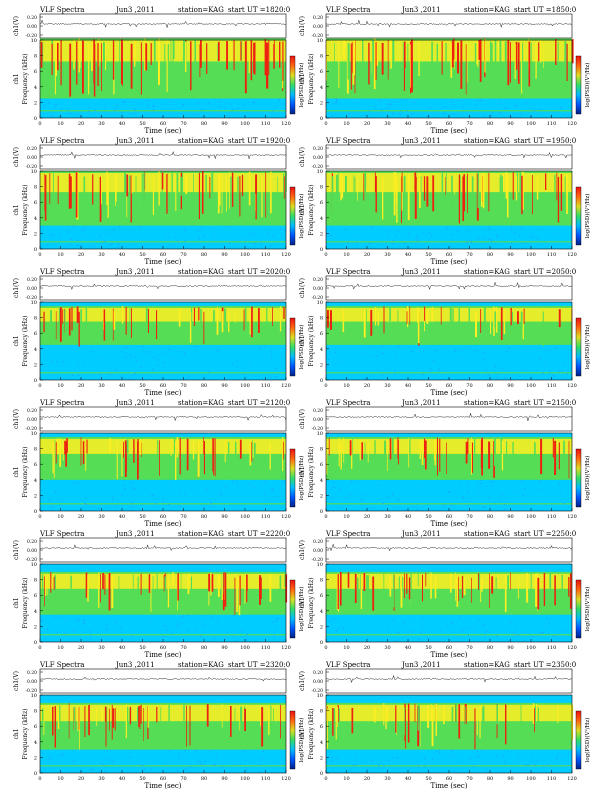 The width and height of the screenshot is (612, 796). I want to click on time-tick-label: 60, so click(449, 517).